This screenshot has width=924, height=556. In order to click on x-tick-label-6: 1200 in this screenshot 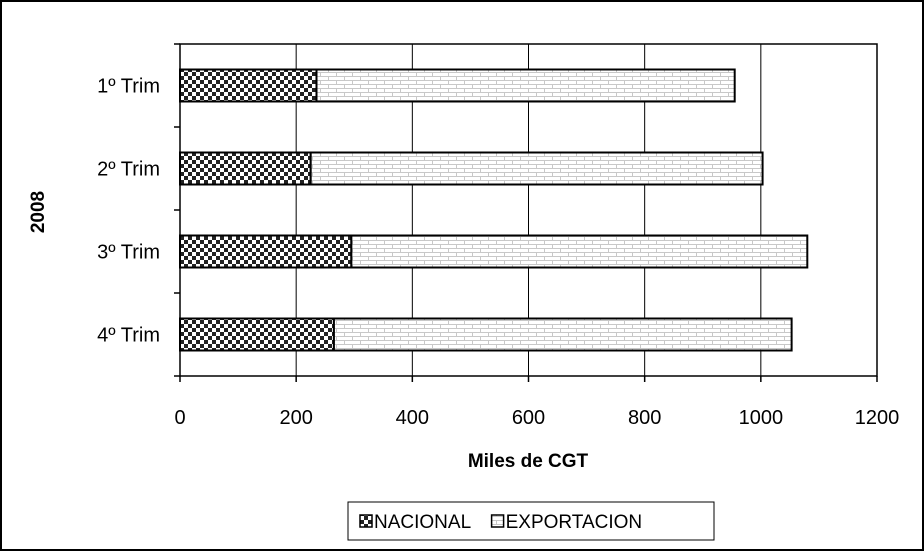, I will do `click(877, 418)`.